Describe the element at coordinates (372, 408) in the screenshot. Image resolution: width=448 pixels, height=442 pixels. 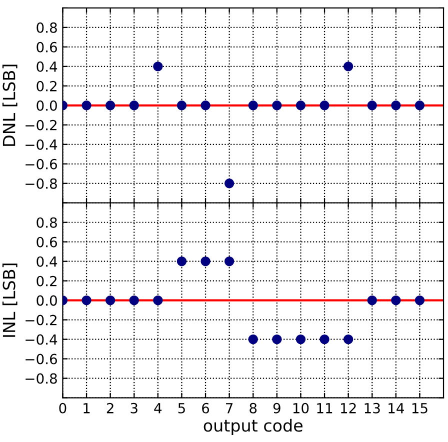
I see `x-tick-label: 13` at that location.